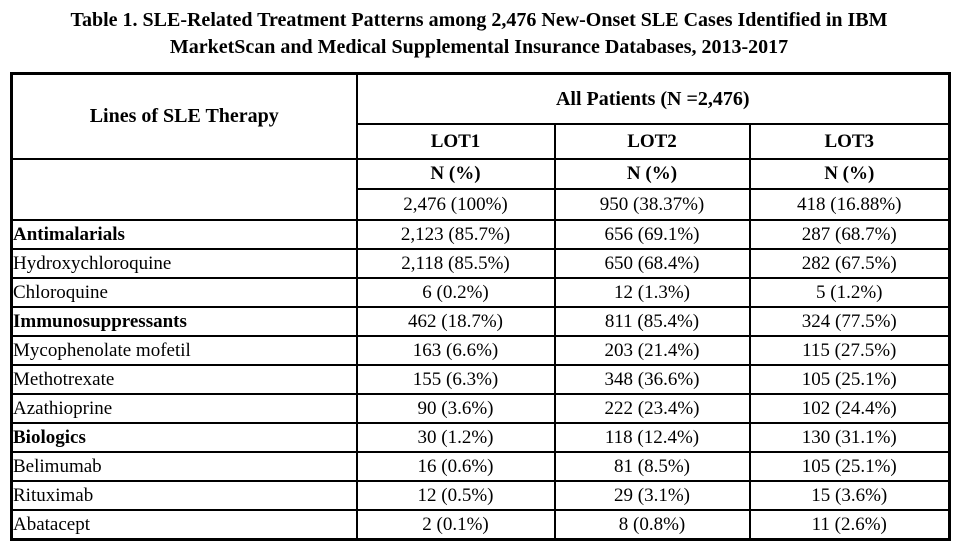 Image resolution: width=958 pixels, height=559 pixels. Describe the element at coordinates (652, 495) in the screenshot. I see `cell-lot2: 29 (3.1%)` at that location.